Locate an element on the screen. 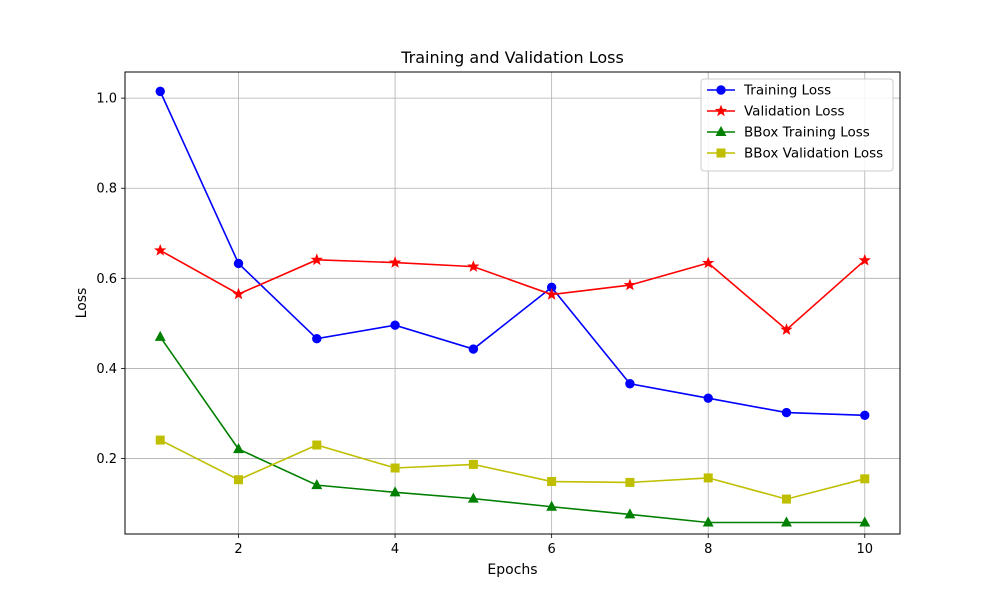 The height and width of the screenshot is (600, 1000). legend-box is located at coordinates (797, 125).